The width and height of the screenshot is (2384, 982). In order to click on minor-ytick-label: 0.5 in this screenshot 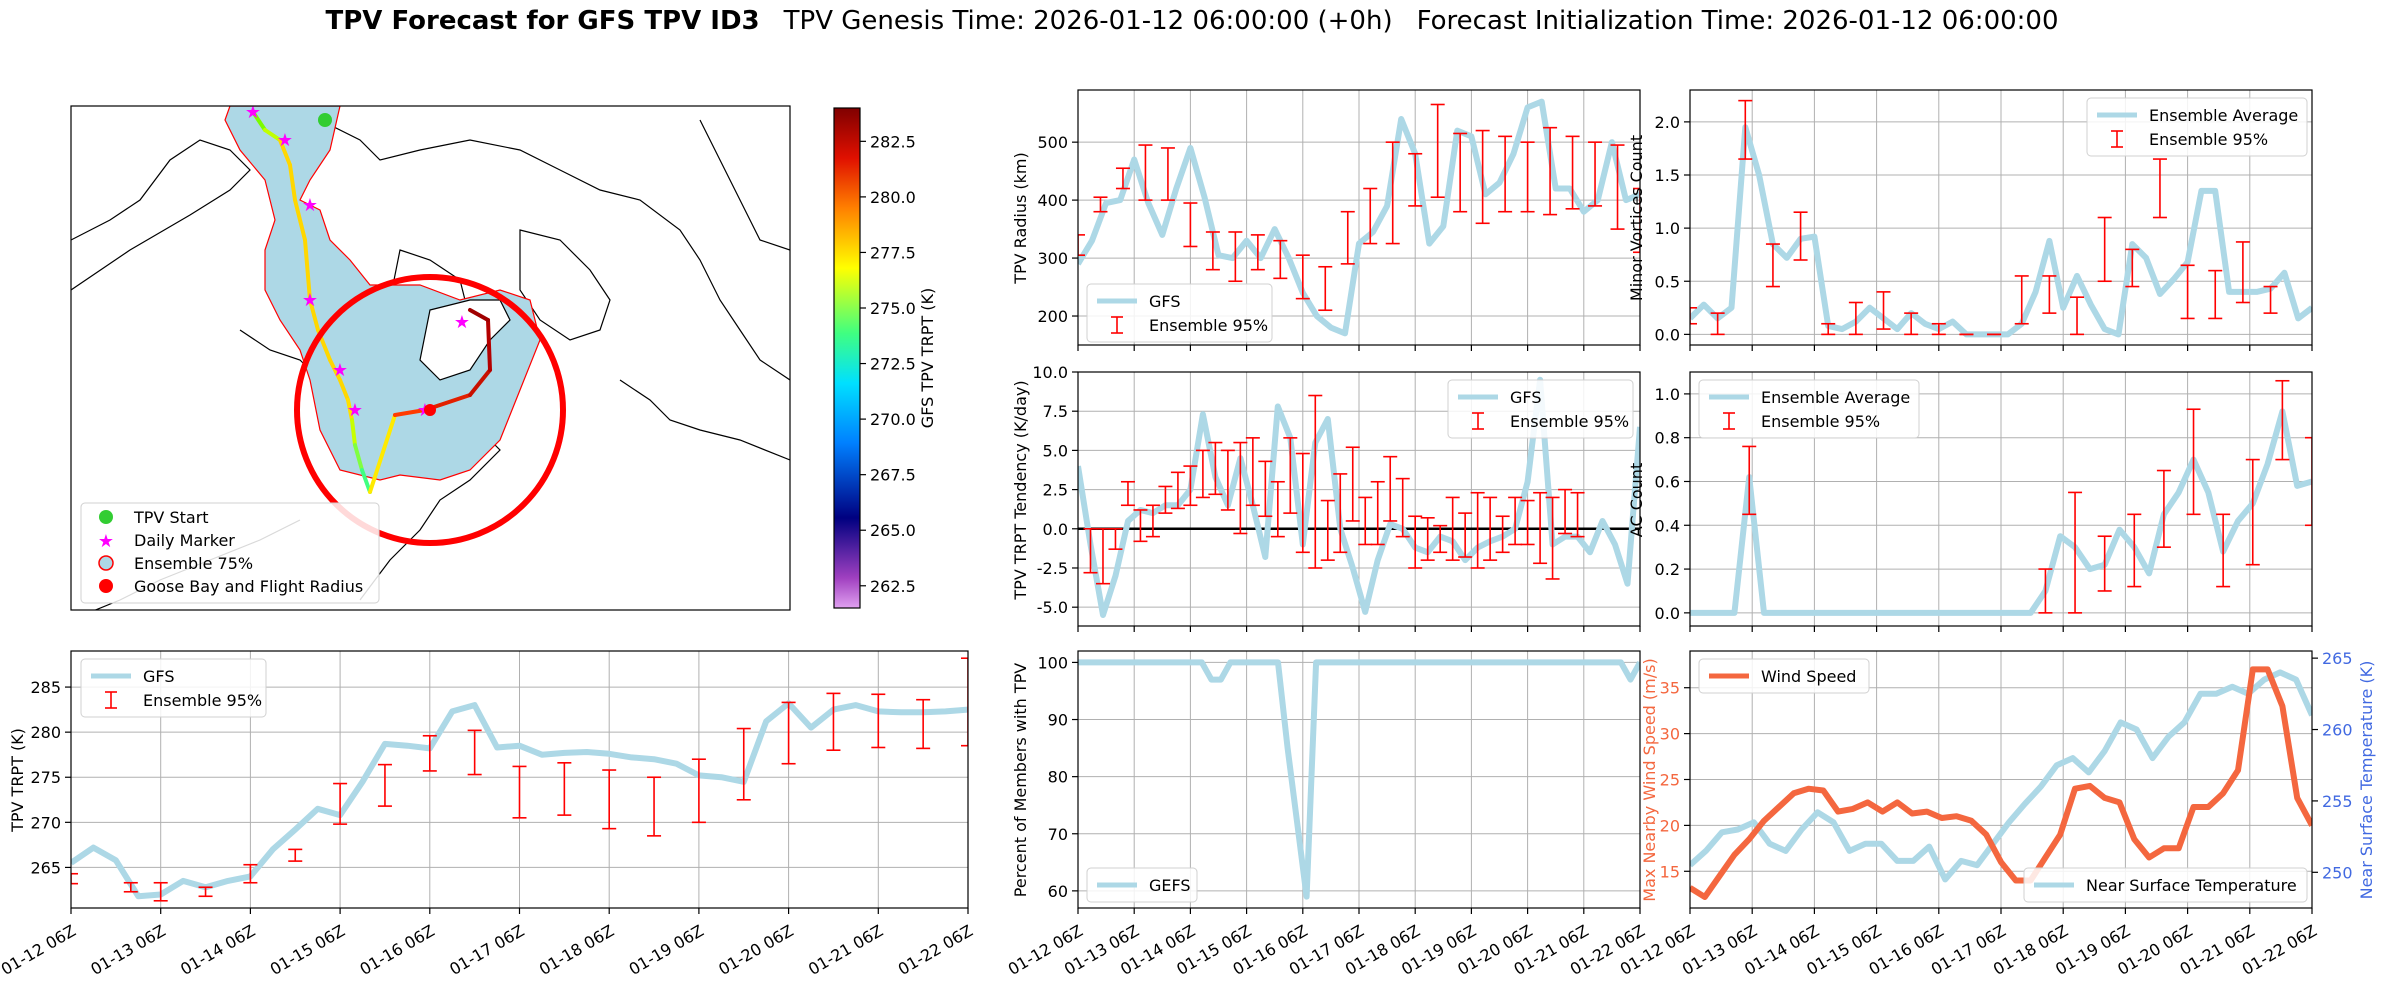, I will do `click(1667, 281)`.